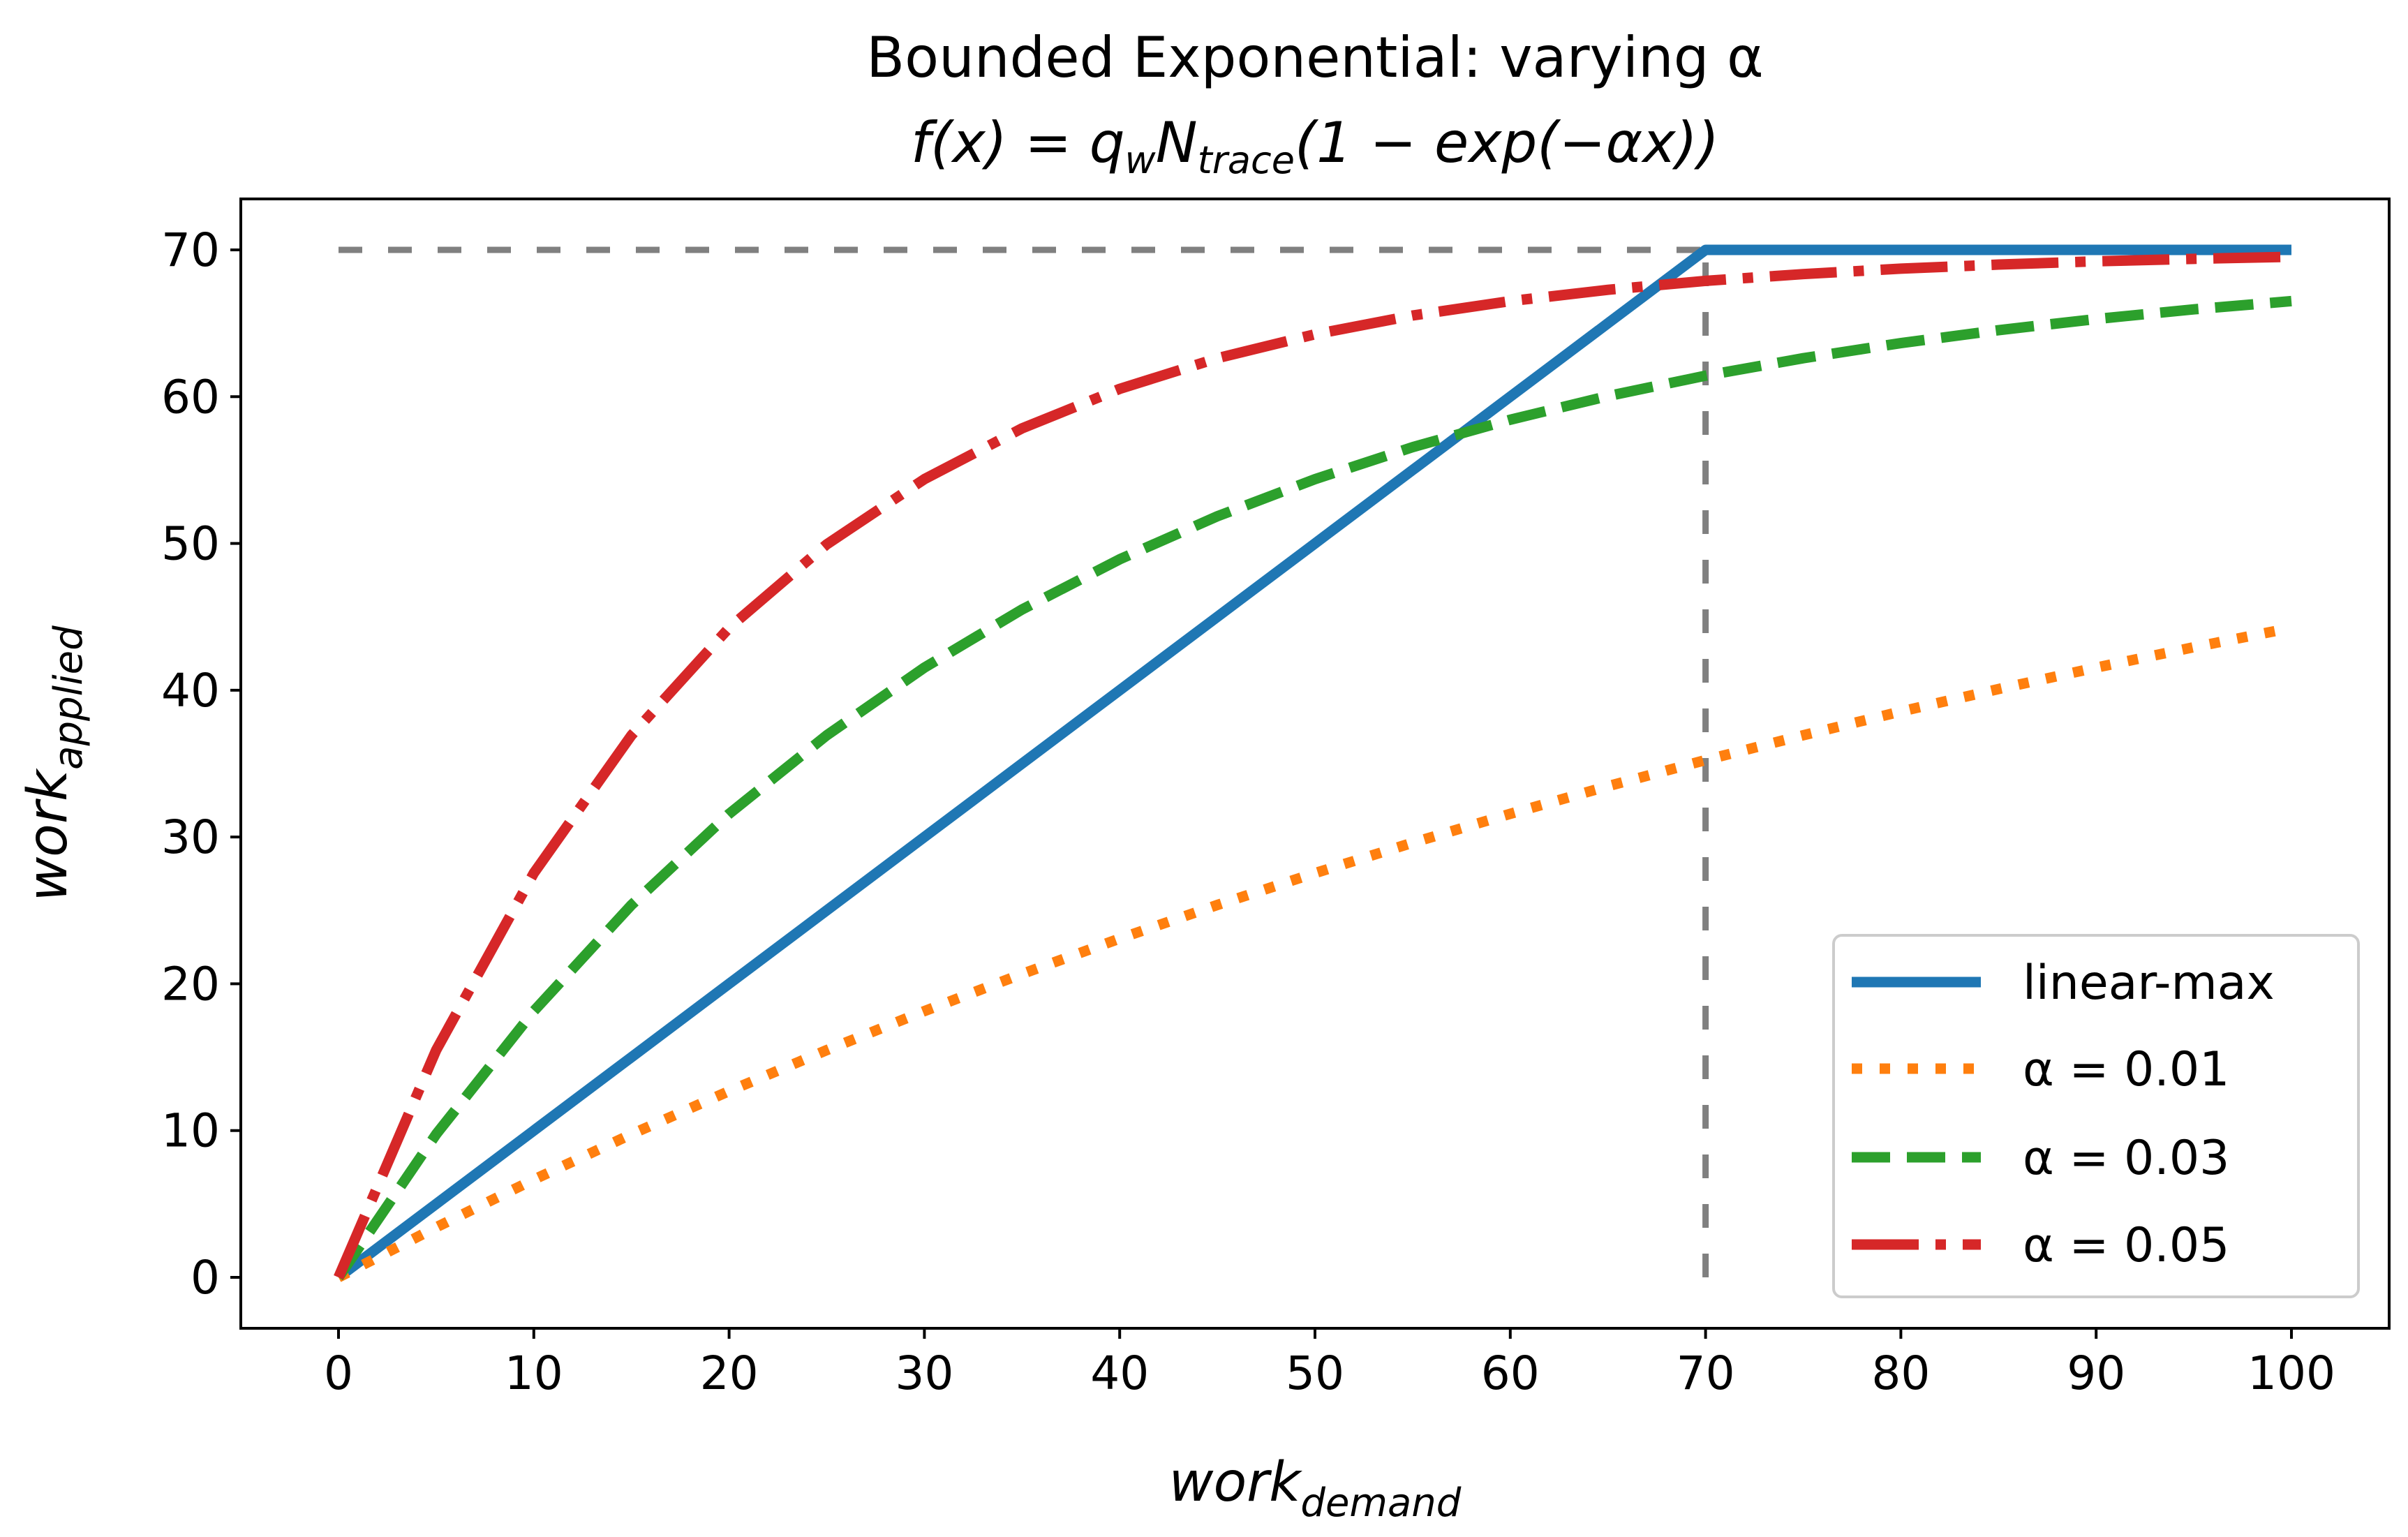 This screenshot has width=2408, height=1537. I want to click on chart-title: Bounded Exponential: varying α, so click(1315, 57).